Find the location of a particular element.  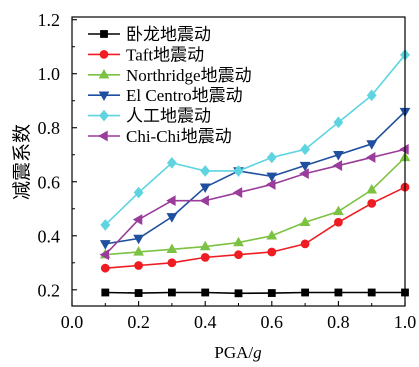

y-tick-label: 0.6 is located at coordinates (49, 182).